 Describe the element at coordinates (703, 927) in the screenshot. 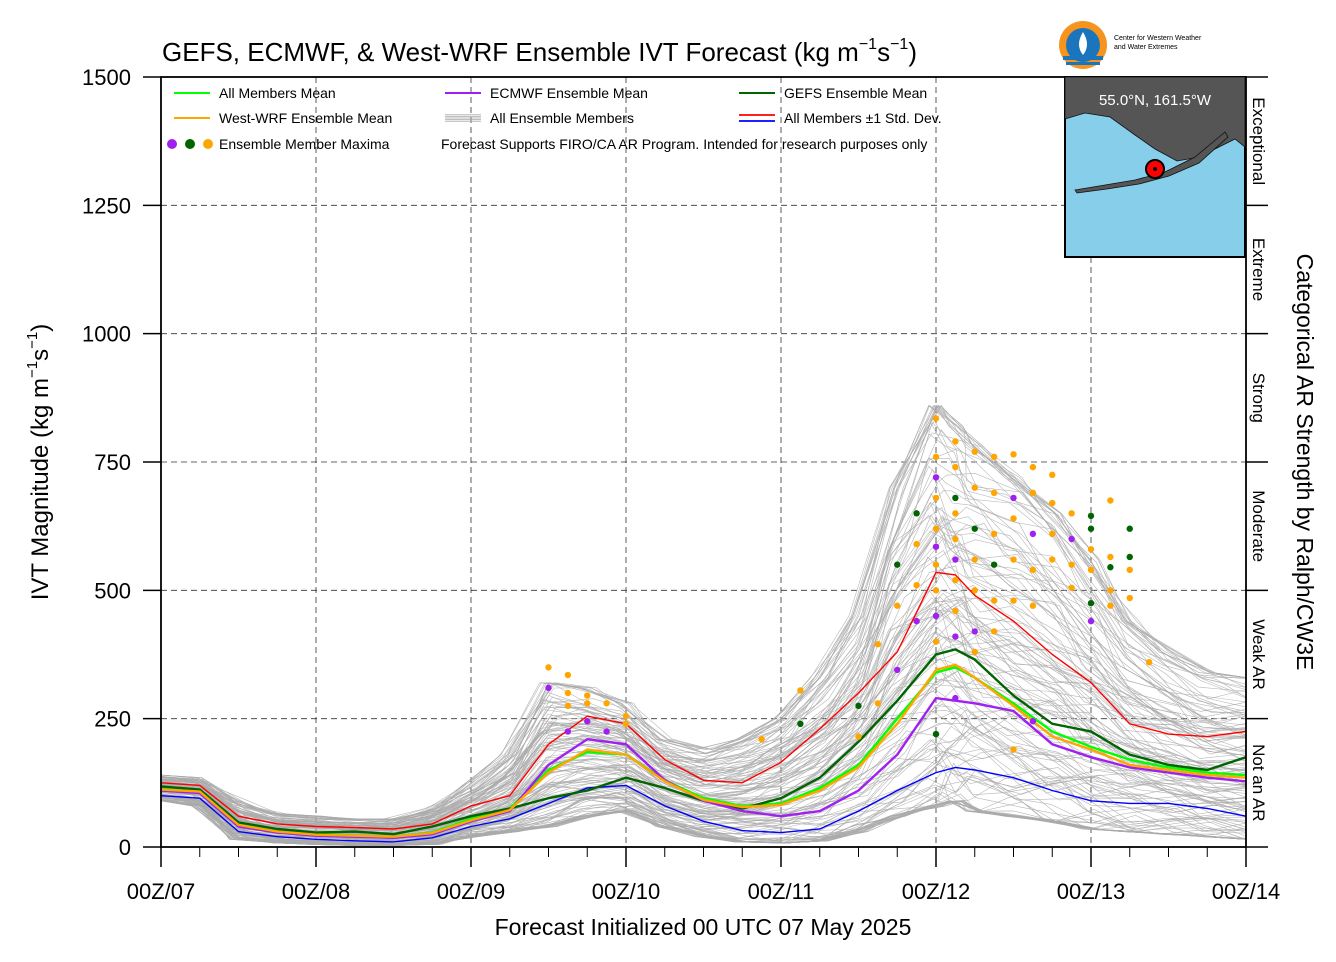

I see `x-axis-label: Forecast Initialized 00 UTC 07 May 2025` at that location.